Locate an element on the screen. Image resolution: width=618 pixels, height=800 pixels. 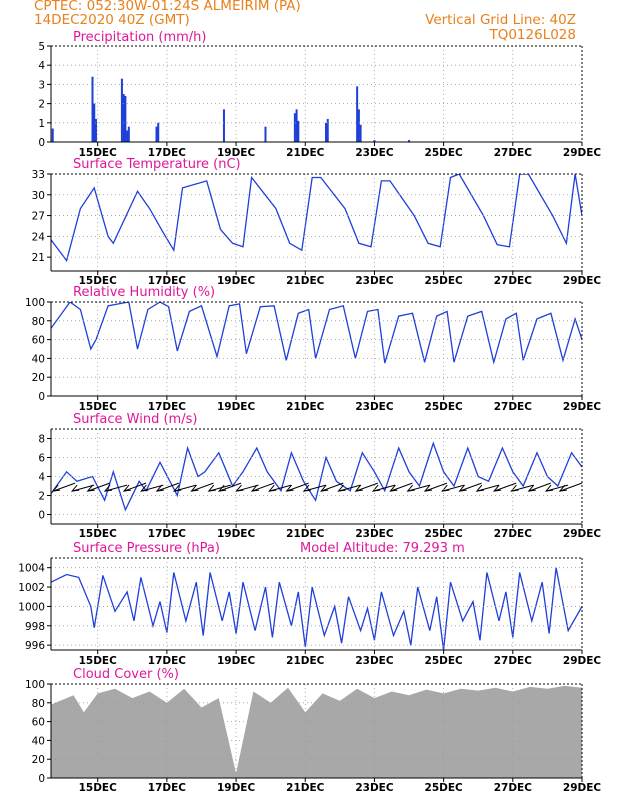
panel-title: Surface Pressure (hPa) is located at coordinates (146, 548).